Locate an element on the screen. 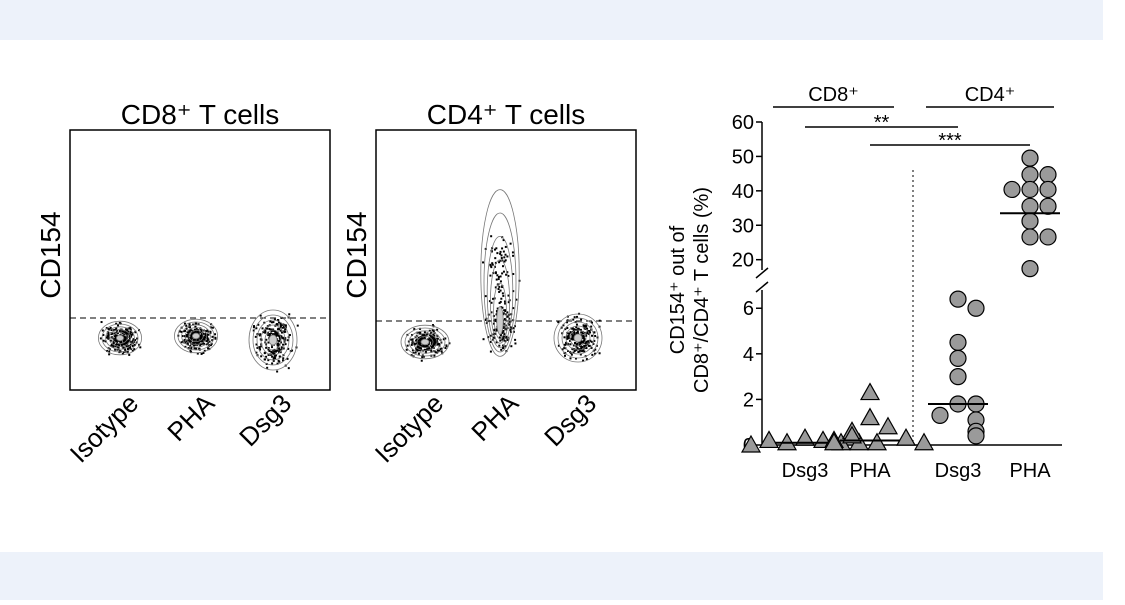 This screenshot has height=605, width=1125. x-tick-label: Dsg3 is located at coordinates (805, 471).